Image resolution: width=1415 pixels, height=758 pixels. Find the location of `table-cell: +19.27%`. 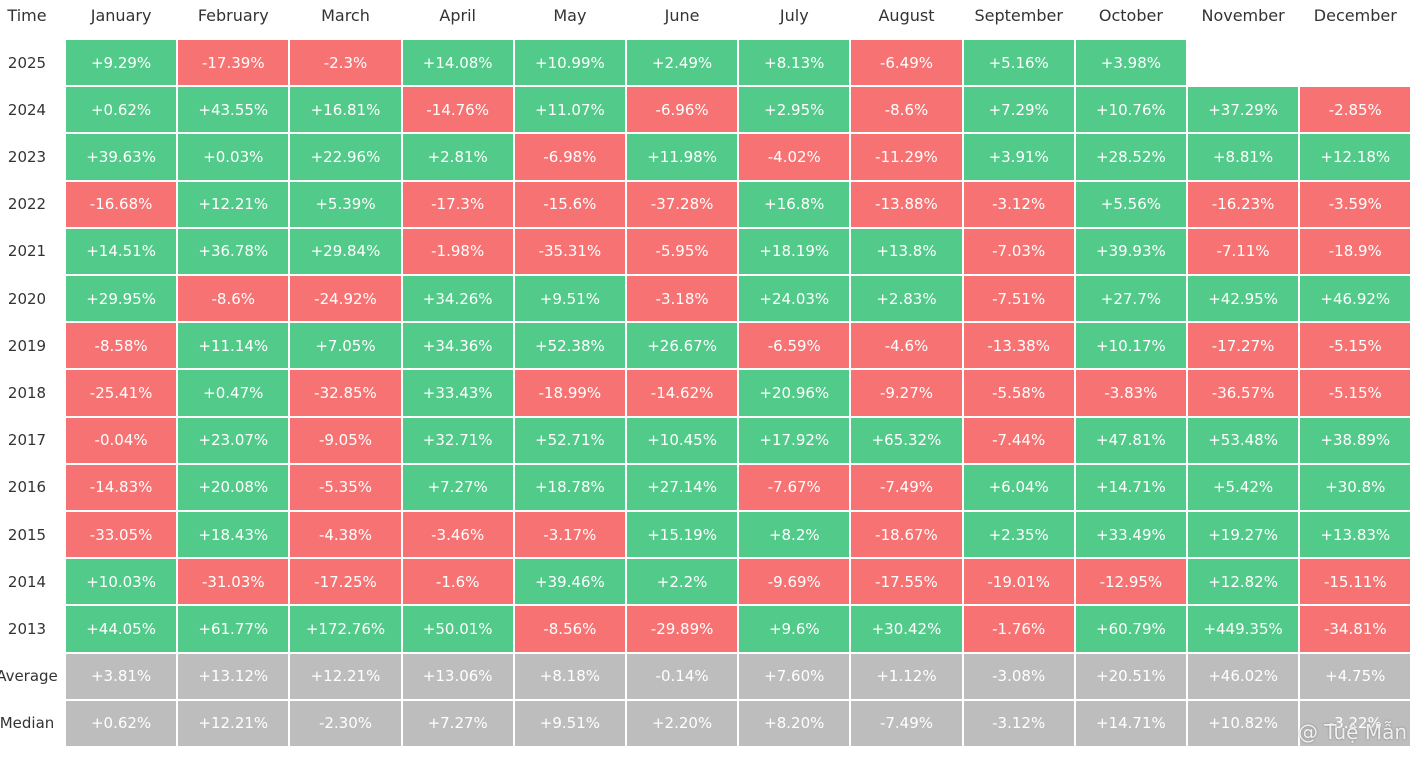

table-cell: +19.27% is located at coordinates (1243, 535).